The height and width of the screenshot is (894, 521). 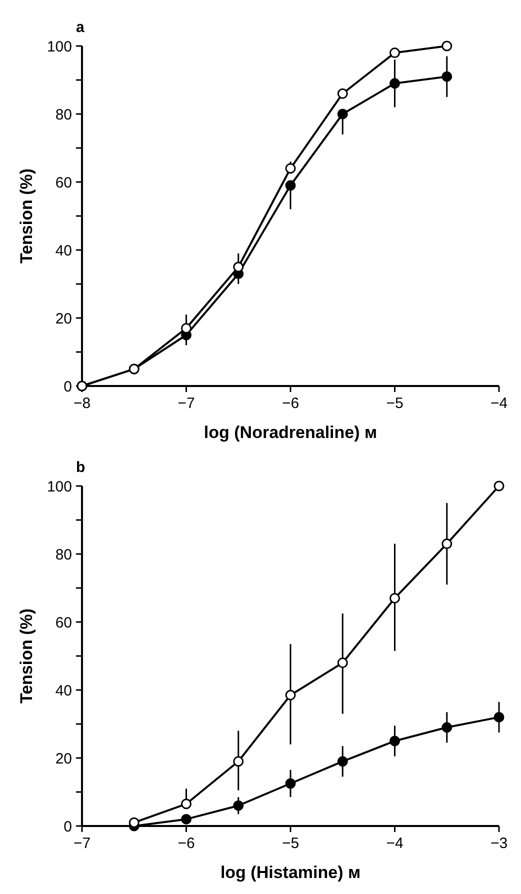 What do you see at coordinates (291, 432) in the screenshot?
I see `x-axis-title: log (Noradrenaline) м` at bounding box center [291, 432].